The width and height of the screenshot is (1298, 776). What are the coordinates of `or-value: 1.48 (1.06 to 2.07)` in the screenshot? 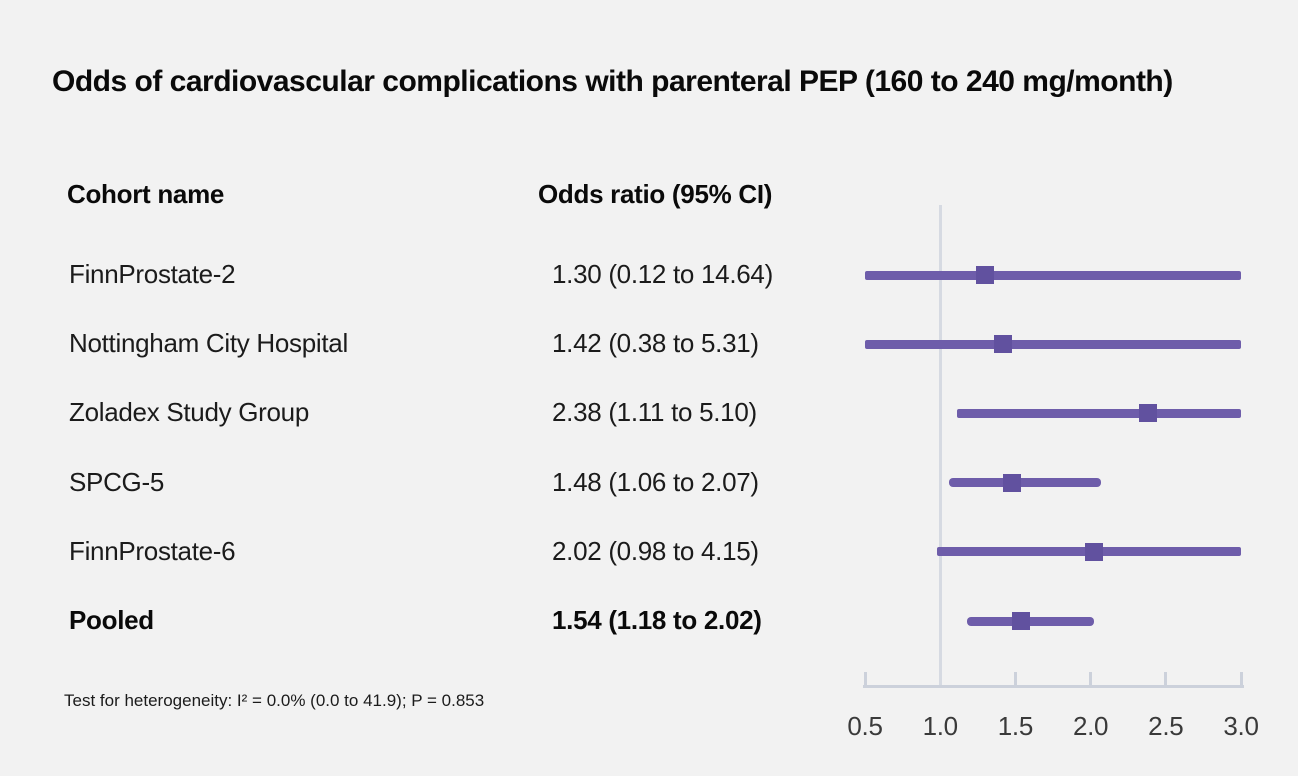 It's located at (655, 481).